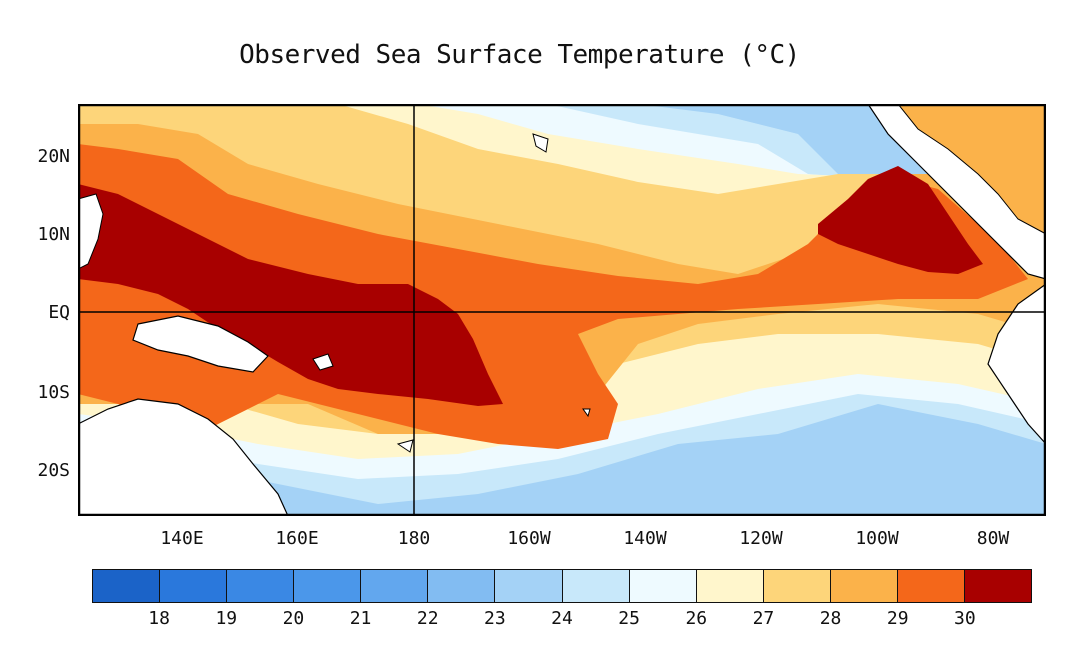 The image size is (1079, 650). Describe the element at coordinates (830, 618) in the screenshot. I see `colorbar-label: 28` at that location.